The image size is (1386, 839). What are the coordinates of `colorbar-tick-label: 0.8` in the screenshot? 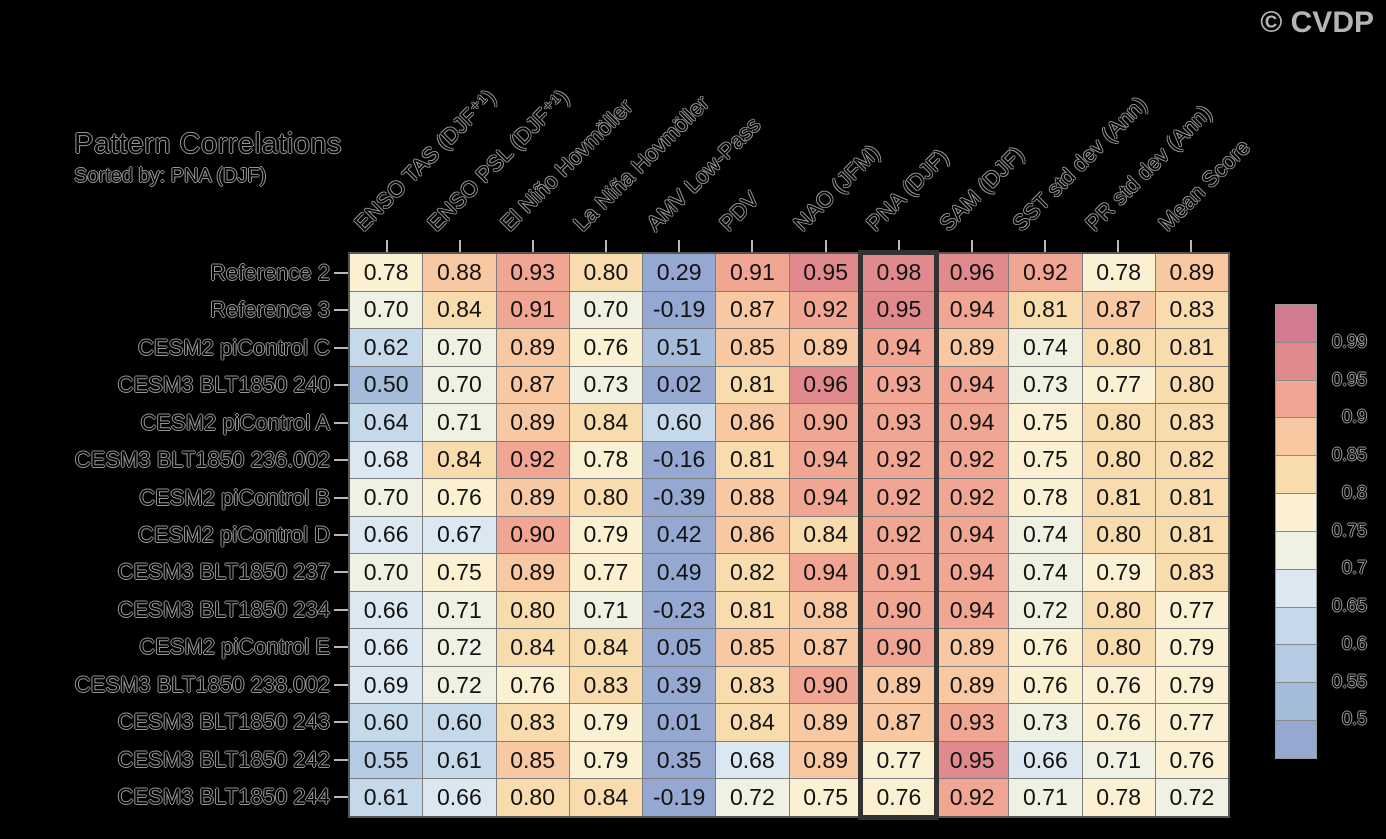 It's located at (1354, 492).